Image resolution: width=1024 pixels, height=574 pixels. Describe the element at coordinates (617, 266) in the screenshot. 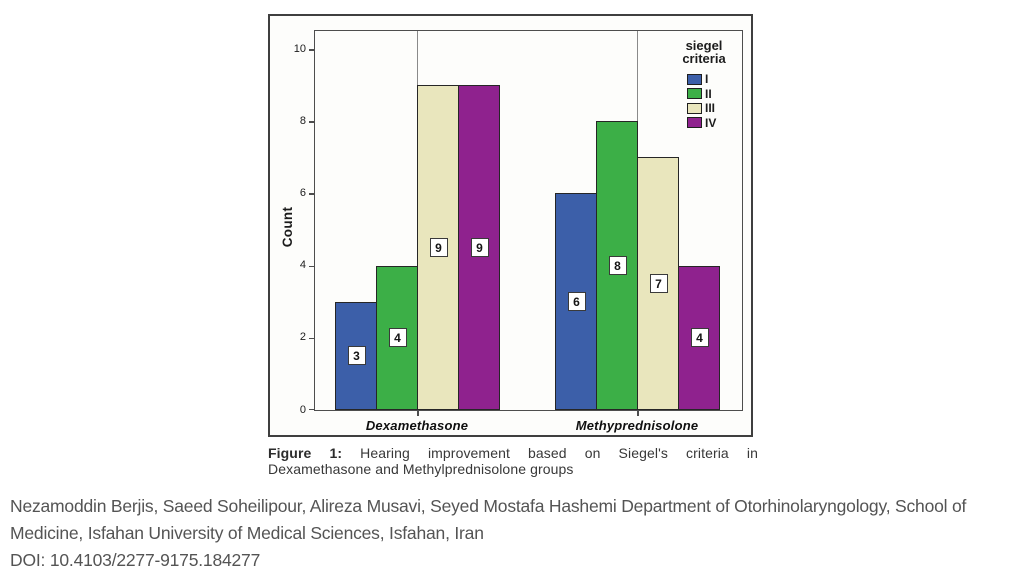

I see `bar-value-label: 8` at that location.